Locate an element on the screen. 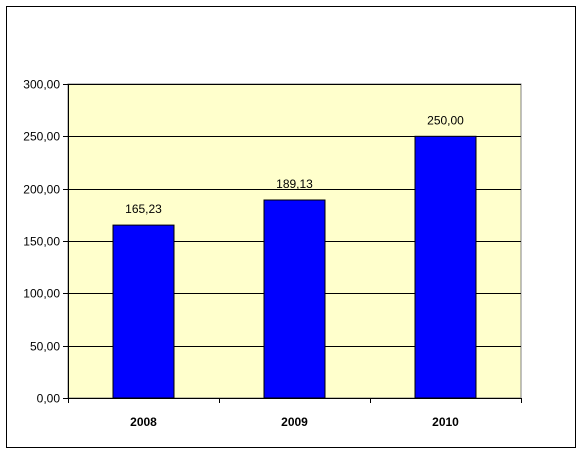 This screenshot has height=455, width=583. bar-2008 is located at coordinates (143, 311).